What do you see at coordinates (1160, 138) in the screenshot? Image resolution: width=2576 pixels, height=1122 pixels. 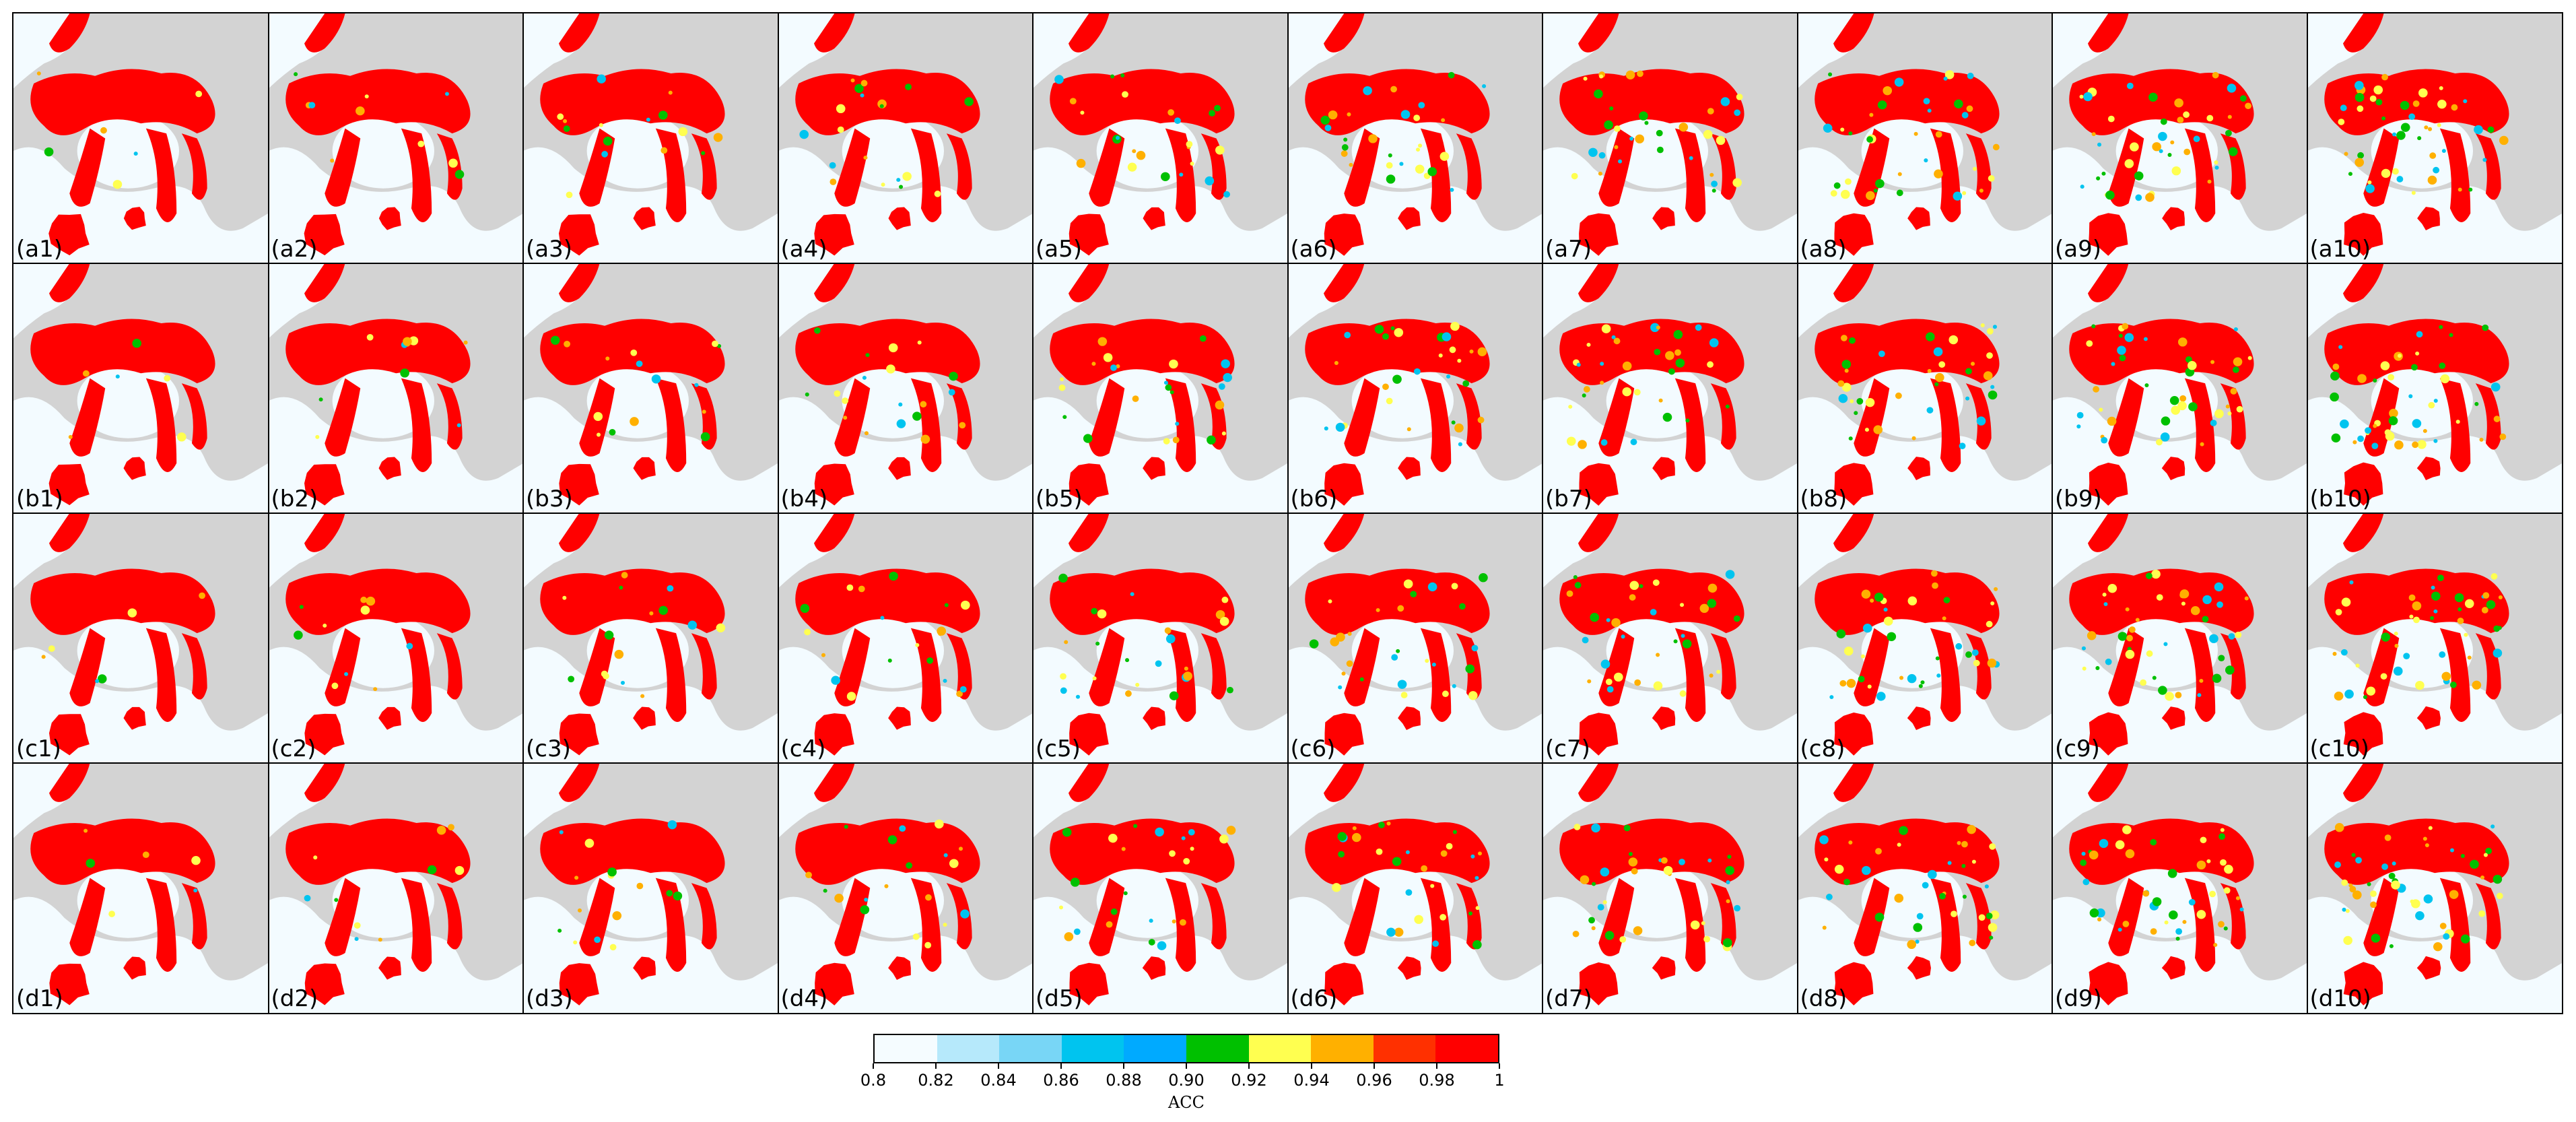 I see `map-panel: (a5)` at bounding box center [1160, 138].